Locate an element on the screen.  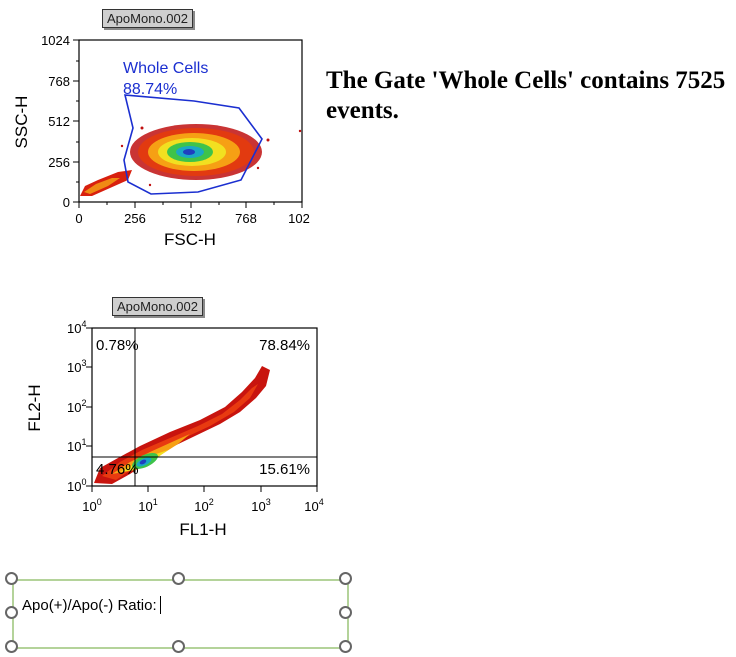
plot1-x-ticks is located at coordinates (190, 205).